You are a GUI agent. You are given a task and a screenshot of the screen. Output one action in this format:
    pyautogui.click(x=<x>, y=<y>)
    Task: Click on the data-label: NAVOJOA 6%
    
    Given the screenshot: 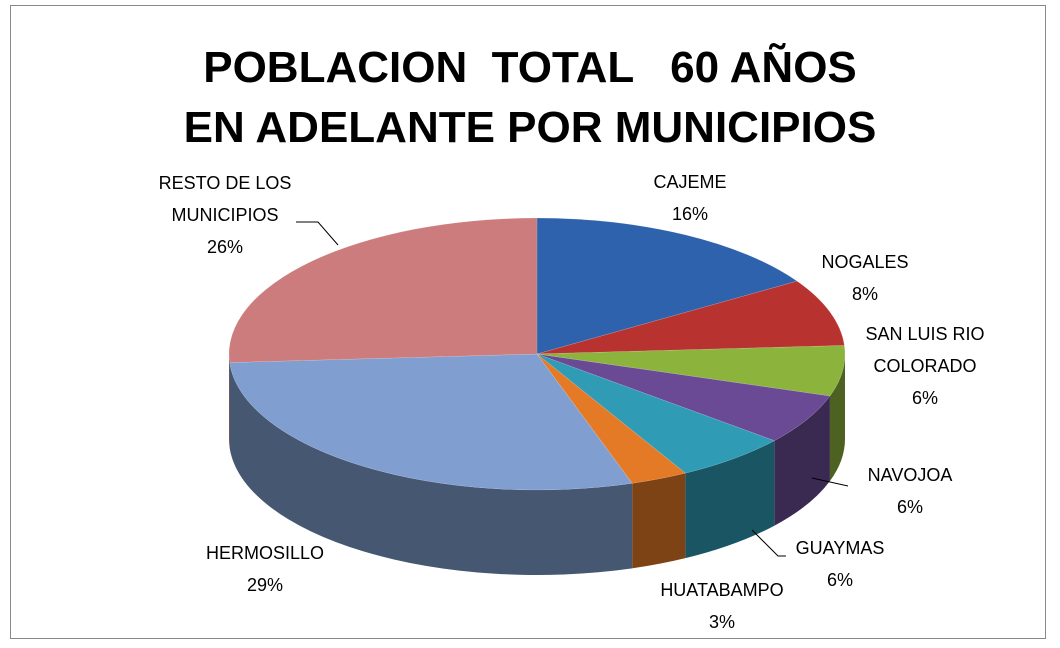 What is the action you would take?
    pyautogui.click(x=910, y=491)
    